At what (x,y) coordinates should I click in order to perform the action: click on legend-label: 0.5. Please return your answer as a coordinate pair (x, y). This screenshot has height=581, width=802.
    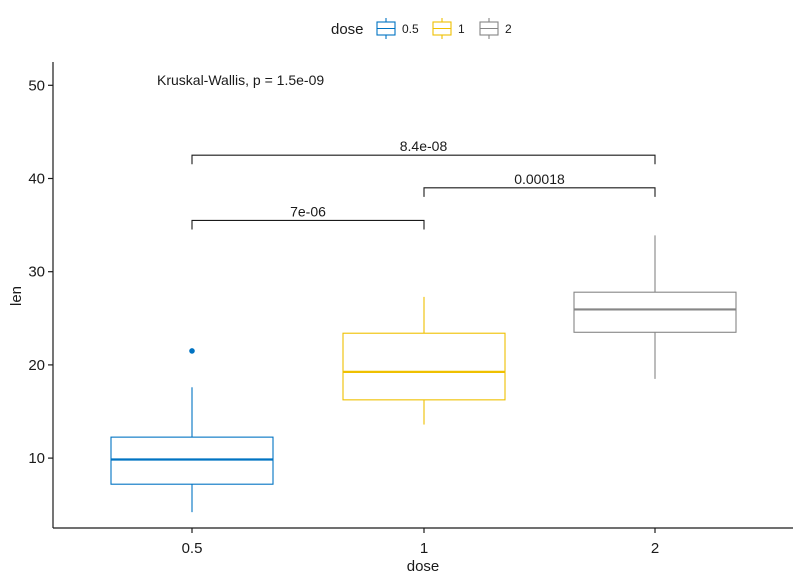
    Looking at the image, I should click on (410, 29).